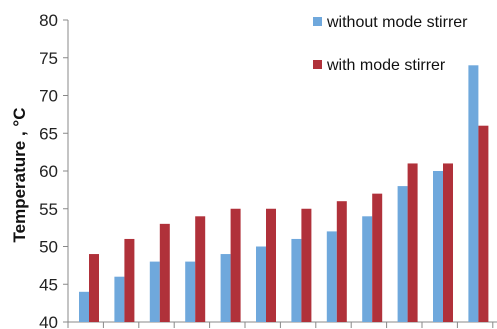  What do you see at coordinates (48, 247) in the screenshot?
I see `y-tick-label: 50` at bounding box center [48, 247].